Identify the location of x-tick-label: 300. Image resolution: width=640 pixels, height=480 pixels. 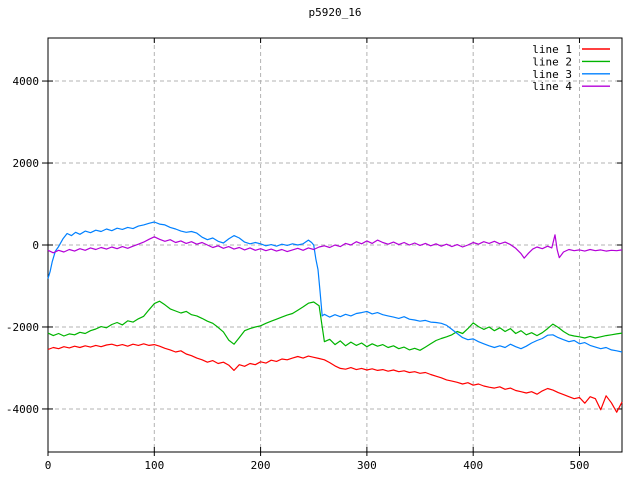
(367, 465).